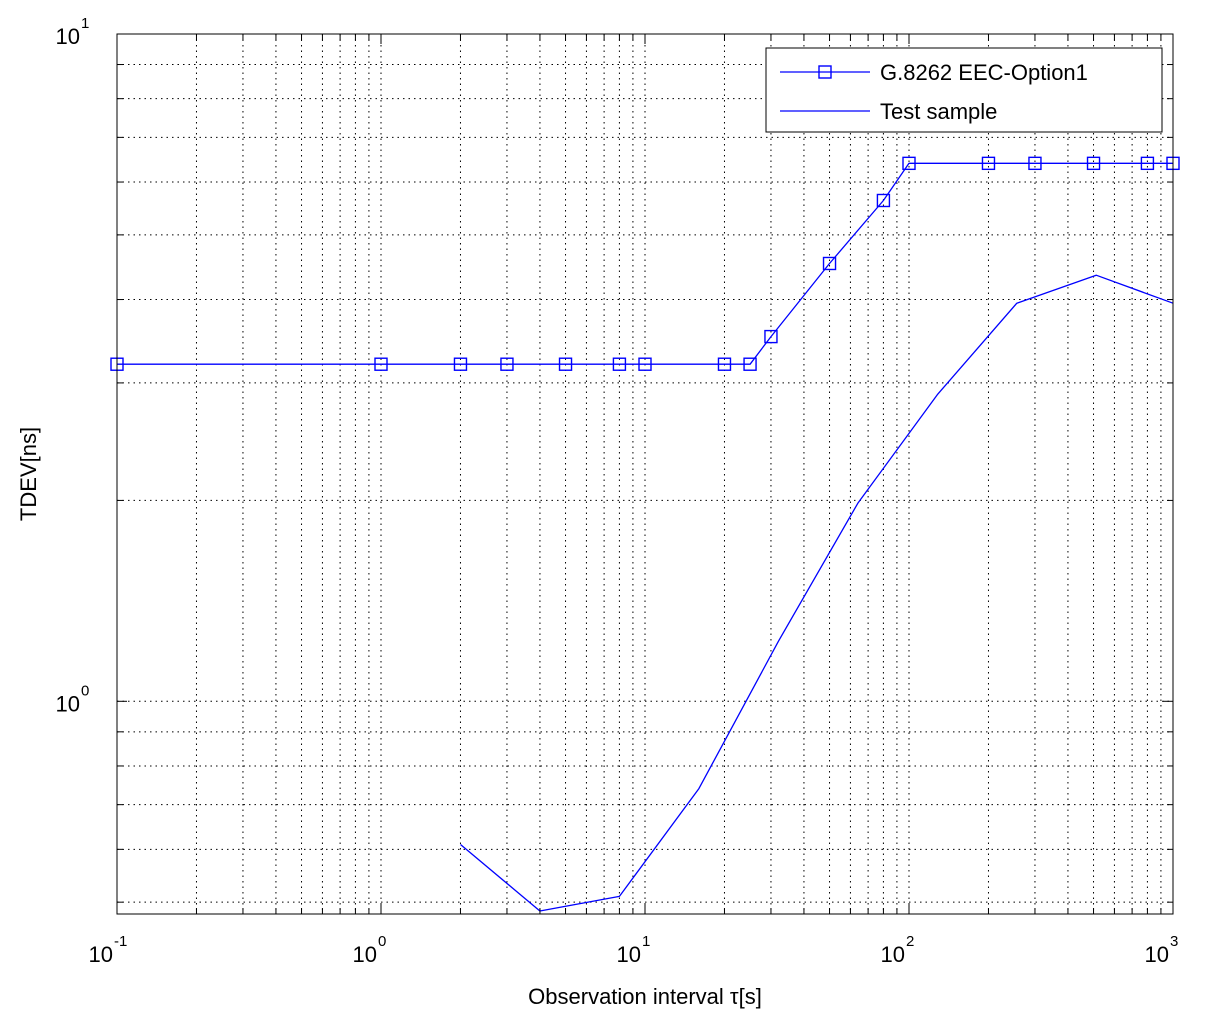 The height and width of the screenshot is (1012, 1208). I want to click on y-tick-label: 10¹, so click(73, 32).